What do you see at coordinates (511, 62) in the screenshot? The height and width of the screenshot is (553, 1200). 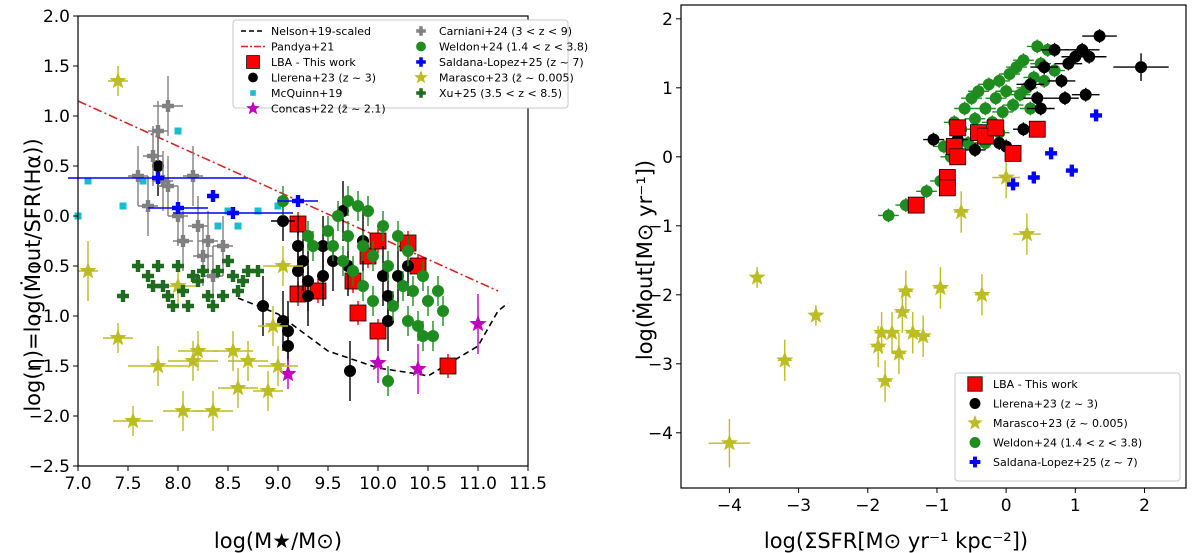 I see `left-legend-label: Saldana-Lopez+25 (z ~ 7)` at bounding box center [511, 62].